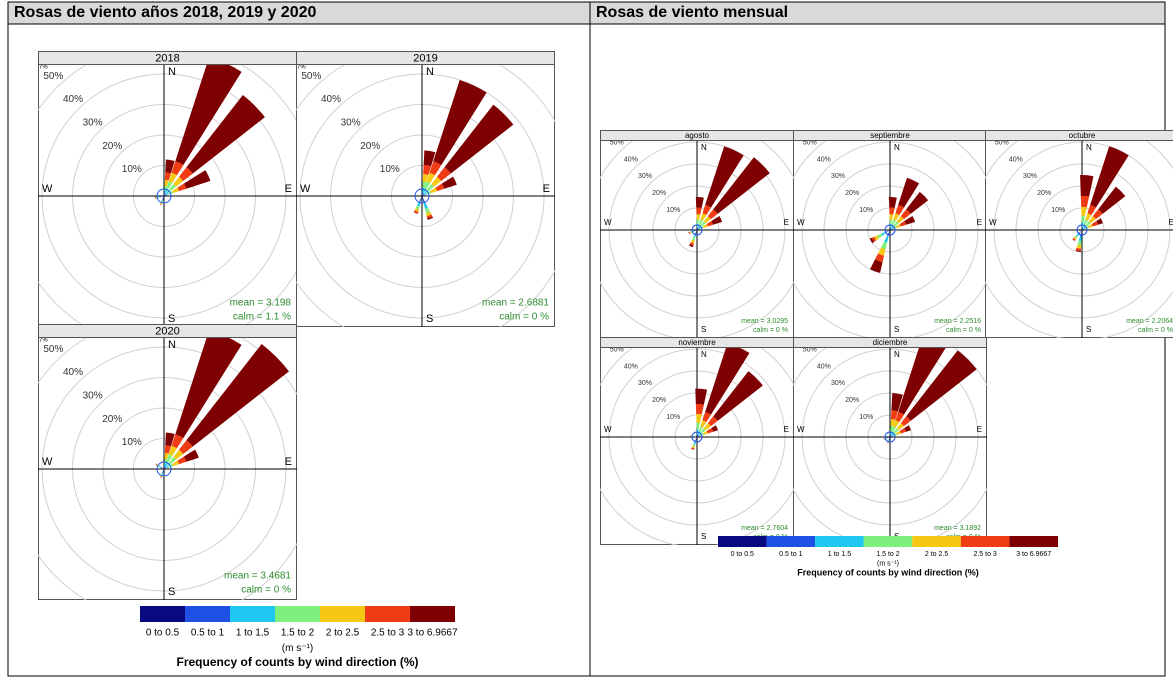 Image resolution: width=1173 pixels, height=677 pixels. I want to click on panel-title: 2018, so click(167, 58).